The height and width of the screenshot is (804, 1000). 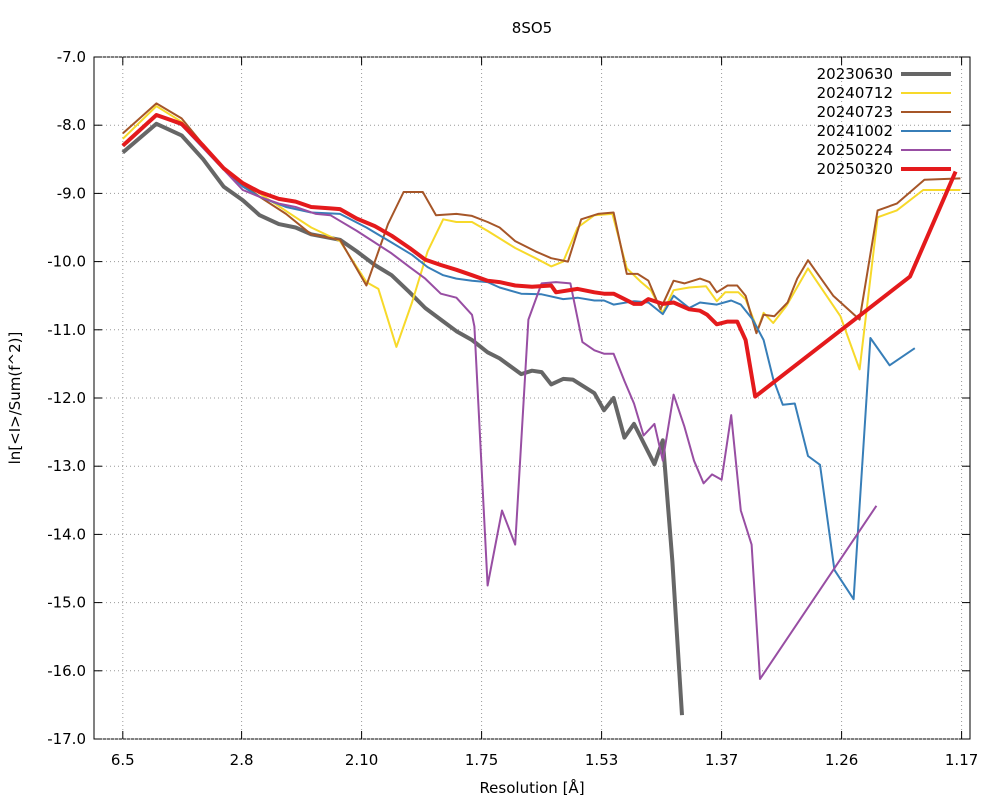 I want to click on legend-label: 20240723, so click(x=855, y=112).